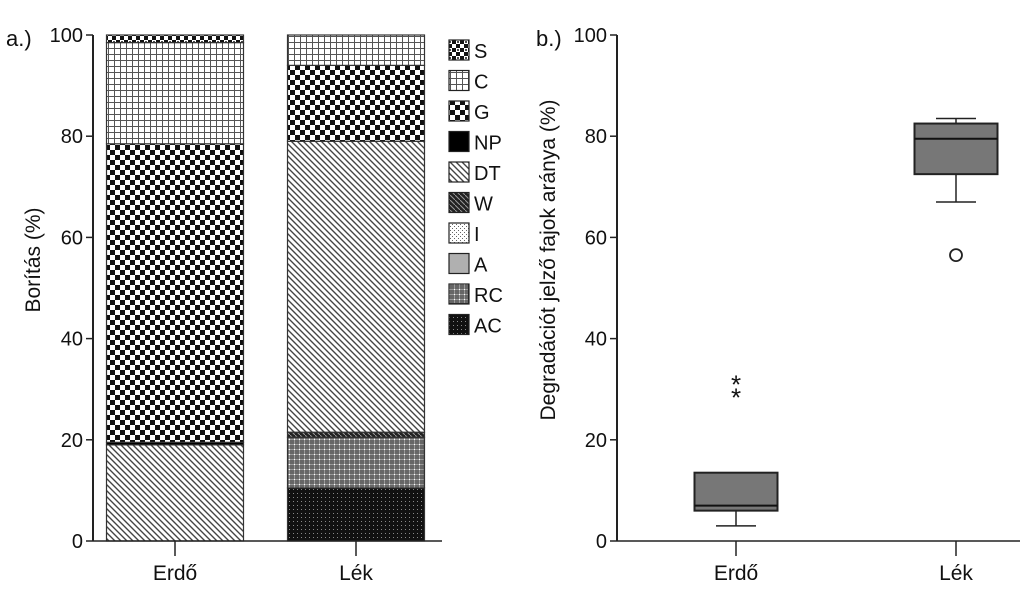 The width and height of the screenshot is (1023, 594). What do you see at coordinates (356, 573) in the screenshot?
I see `x-tick-label-lek: Lék` at bounding box center [356, 573].